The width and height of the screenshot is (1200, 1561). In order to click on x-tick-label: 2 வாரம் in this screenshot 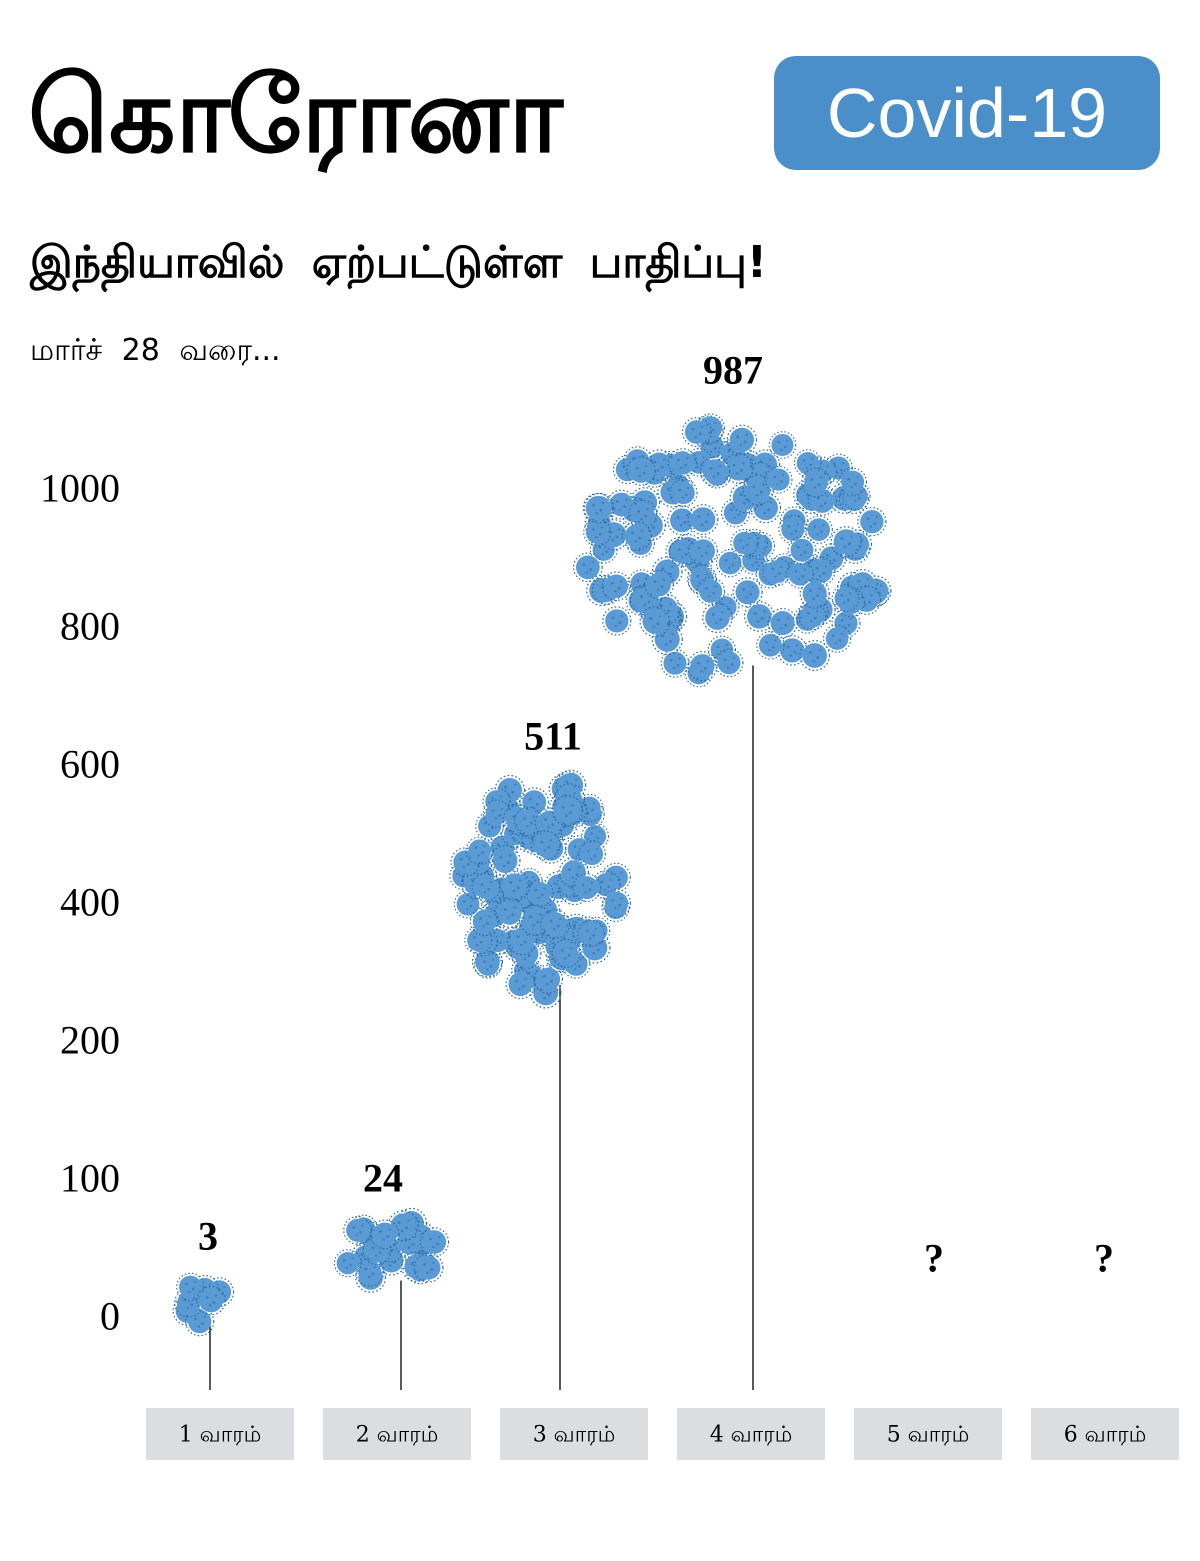, I will do `click(397, 1435)`.